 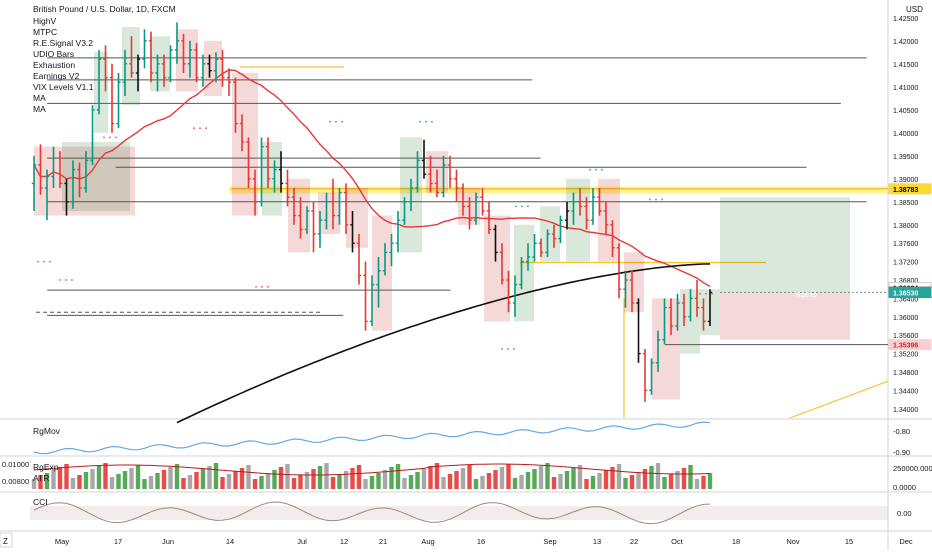 I want to click on price-label-box, so click(x=910, y=345).